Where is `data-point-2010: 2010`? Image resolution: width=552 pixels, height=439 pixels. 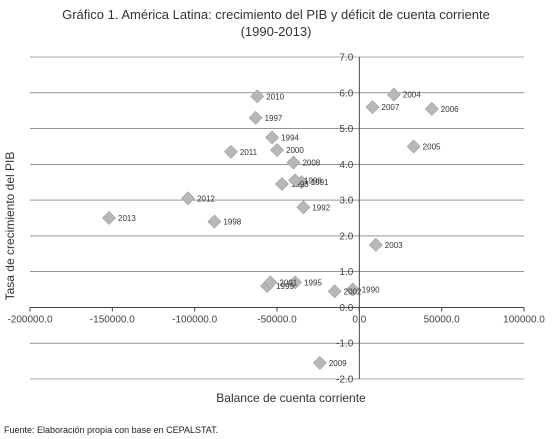 data-point-2010: 2010 is located at coordinates (267, 96).